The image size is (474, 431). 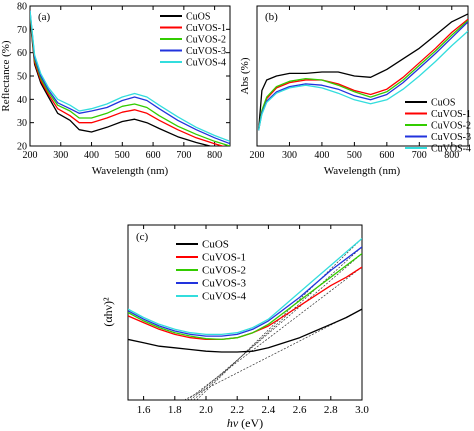 What do you see at coordinates (206, 40) in the screenshot?
I see `panel-a-legend-label: CuVOS-2` at bounding box center [206, 40].